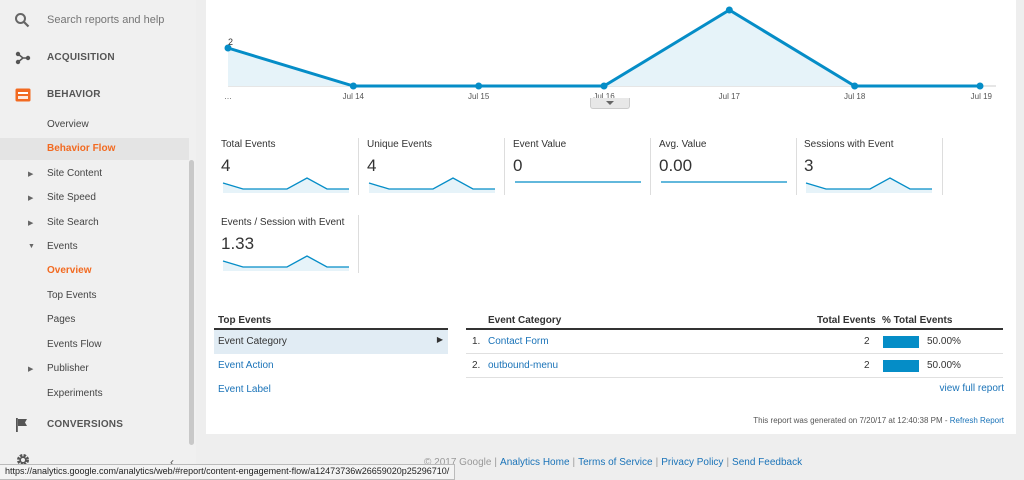  I want to click on sidebar-item-site-speed: ▶ Site Speed, so click(94, 198).